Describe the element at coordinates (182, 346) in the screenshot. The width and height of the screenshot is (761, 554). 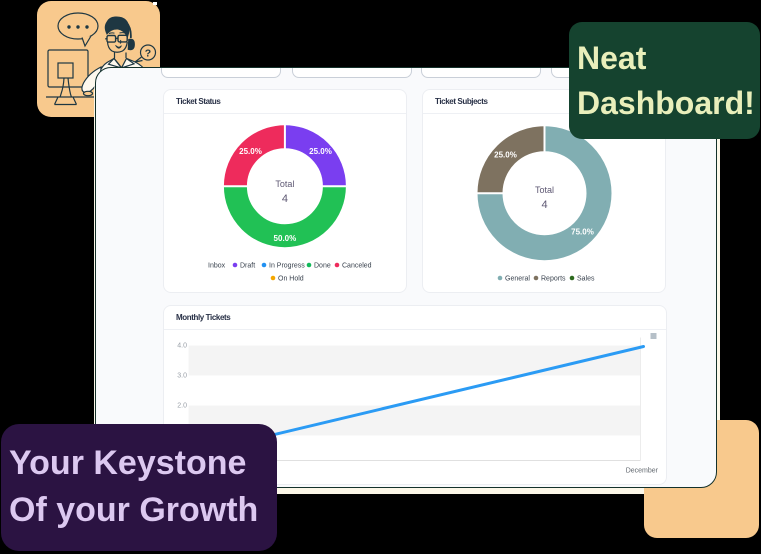
I see `svg-text: 4.0` at that location.